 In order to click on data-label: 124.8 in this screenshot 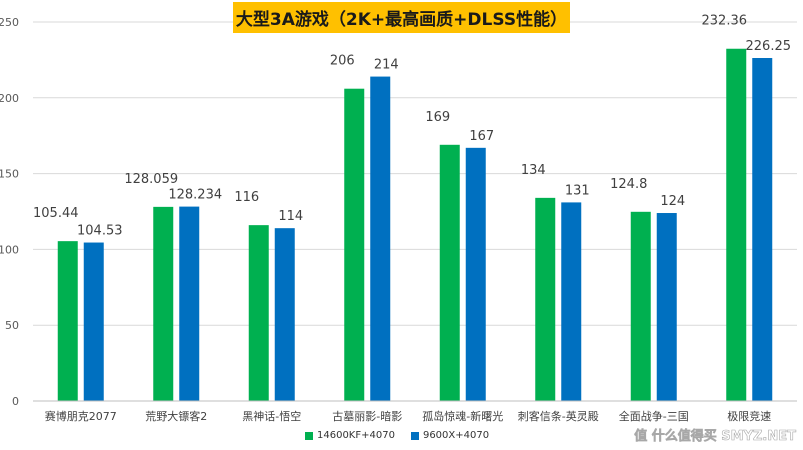, I will do `click(628, 184)`.